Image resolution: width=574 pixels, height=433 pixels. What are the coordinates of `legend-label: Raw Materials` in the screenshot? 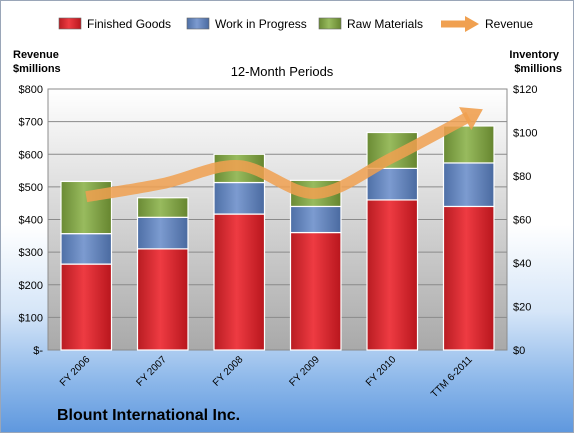 It's located at (385, 24).